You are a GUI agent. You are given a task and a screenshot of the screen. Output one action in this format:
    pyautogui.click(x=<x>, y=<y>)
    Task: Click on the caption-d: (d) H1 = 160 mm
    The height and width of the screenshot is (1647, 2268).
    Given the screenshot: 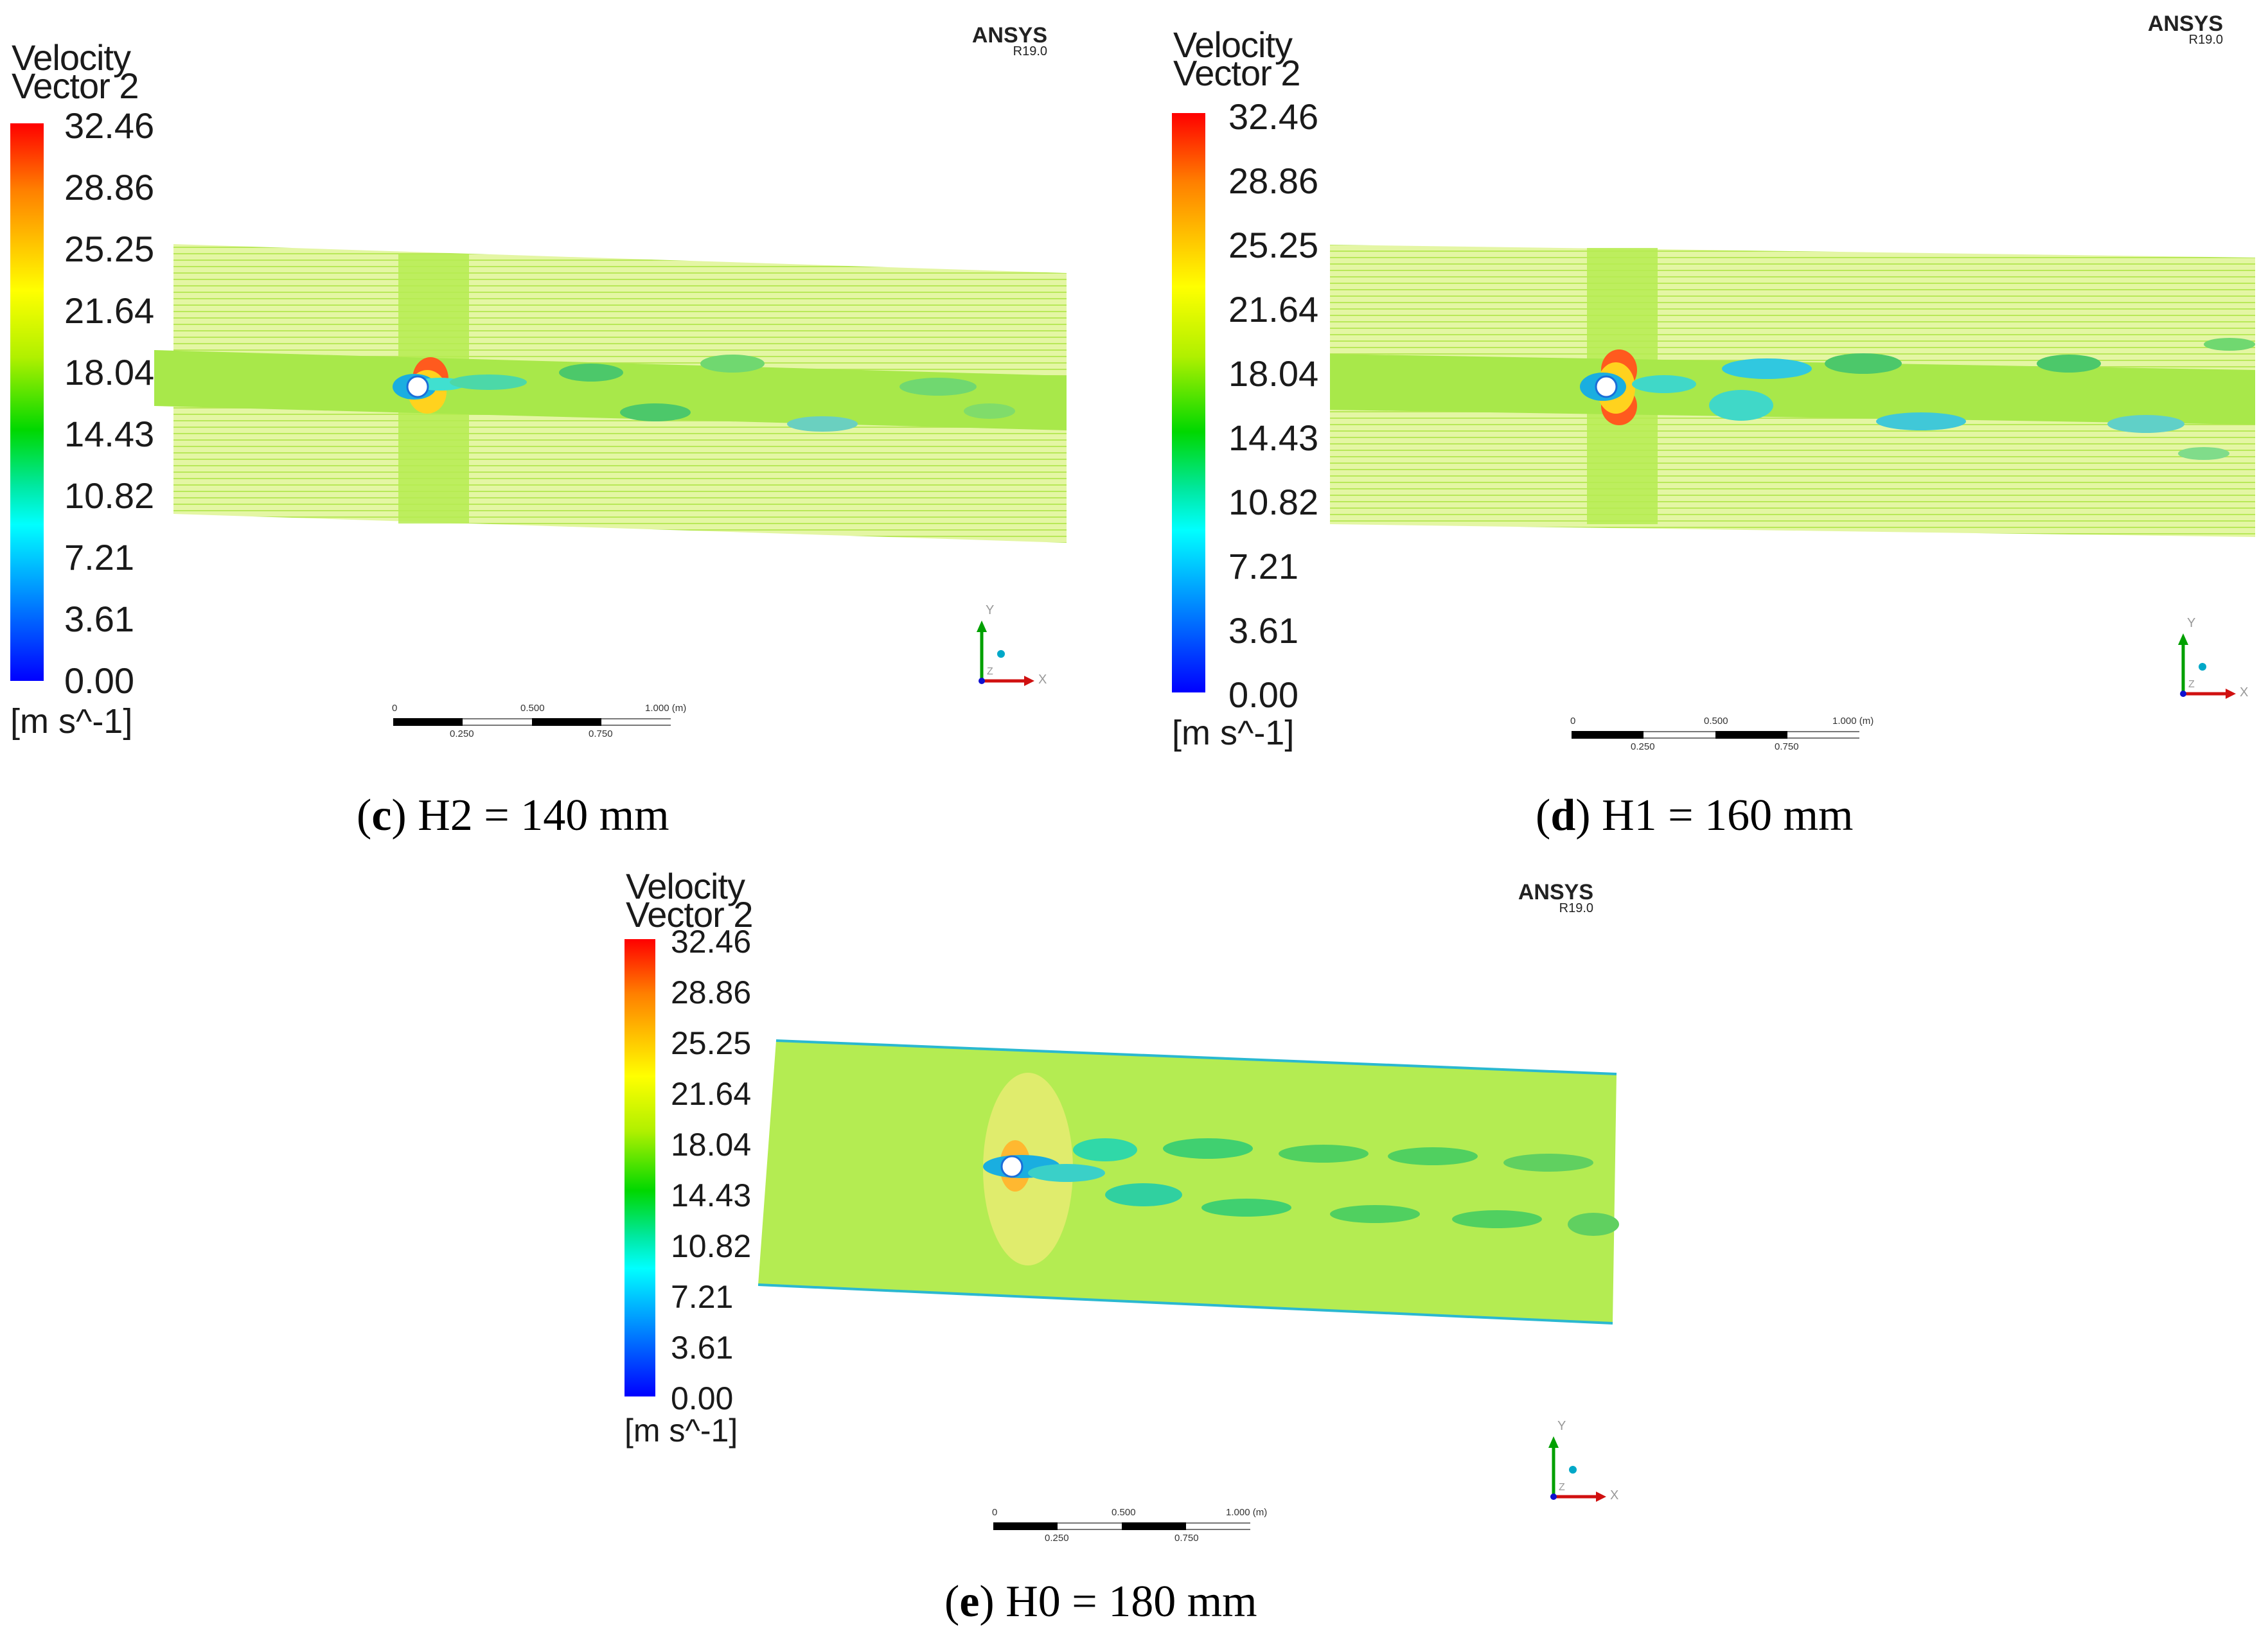 What is the action you would take?
    pyautogui.click(x=1695, y=815)
    